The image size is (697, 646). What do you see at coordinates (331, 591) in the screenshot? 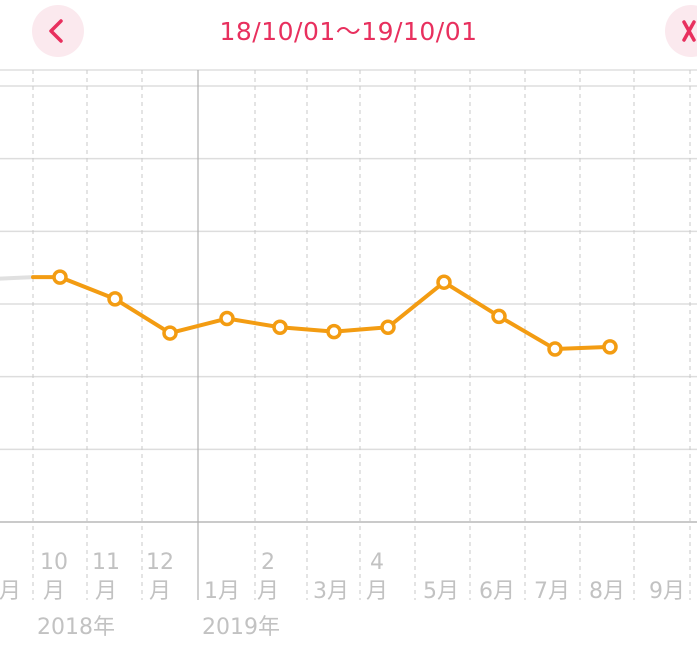
I see `x-tick-label: 3月` at bounding box center [331, 591].